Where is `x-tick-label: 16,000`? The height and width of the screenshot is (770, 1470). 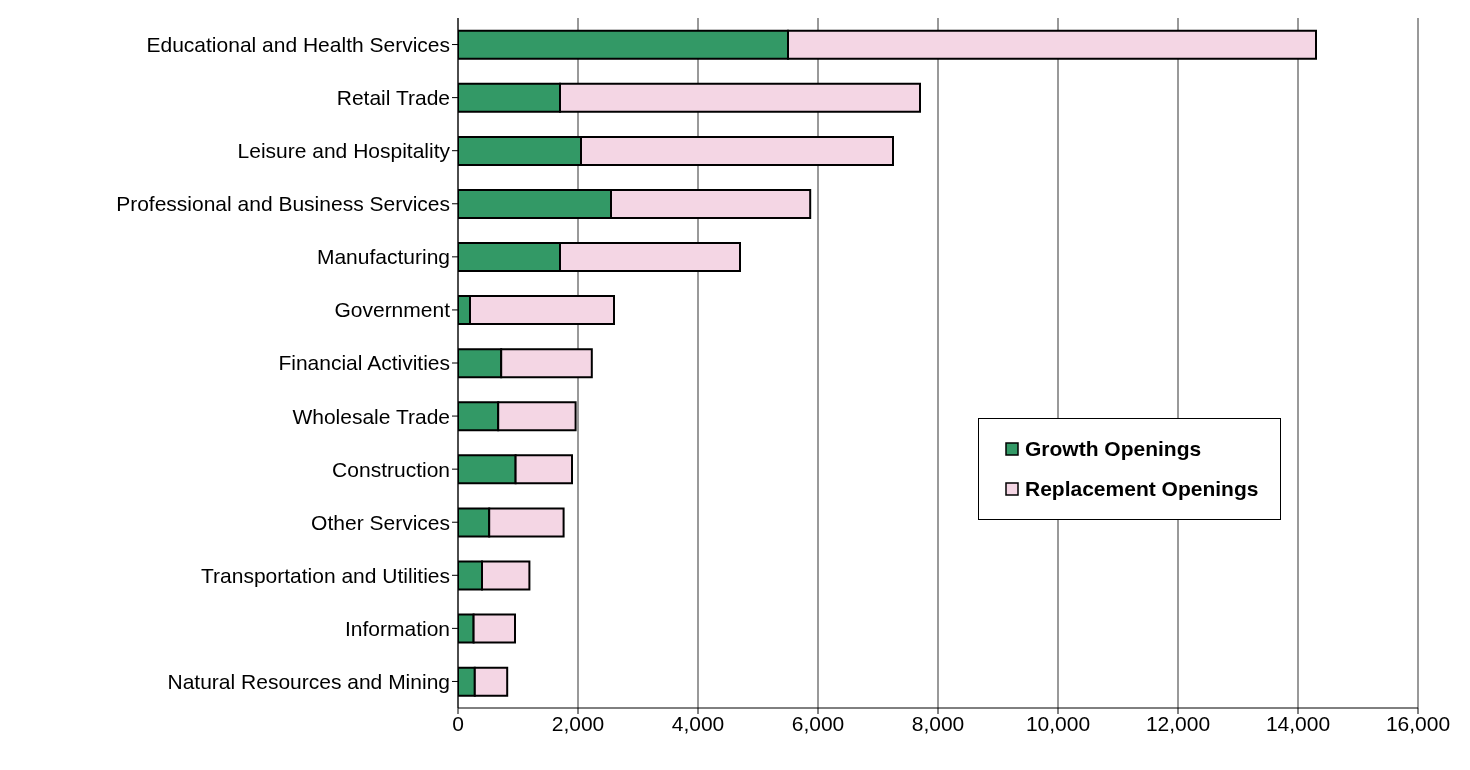
x-tick-label: 16,000 is located at coordinates (1418, 723).